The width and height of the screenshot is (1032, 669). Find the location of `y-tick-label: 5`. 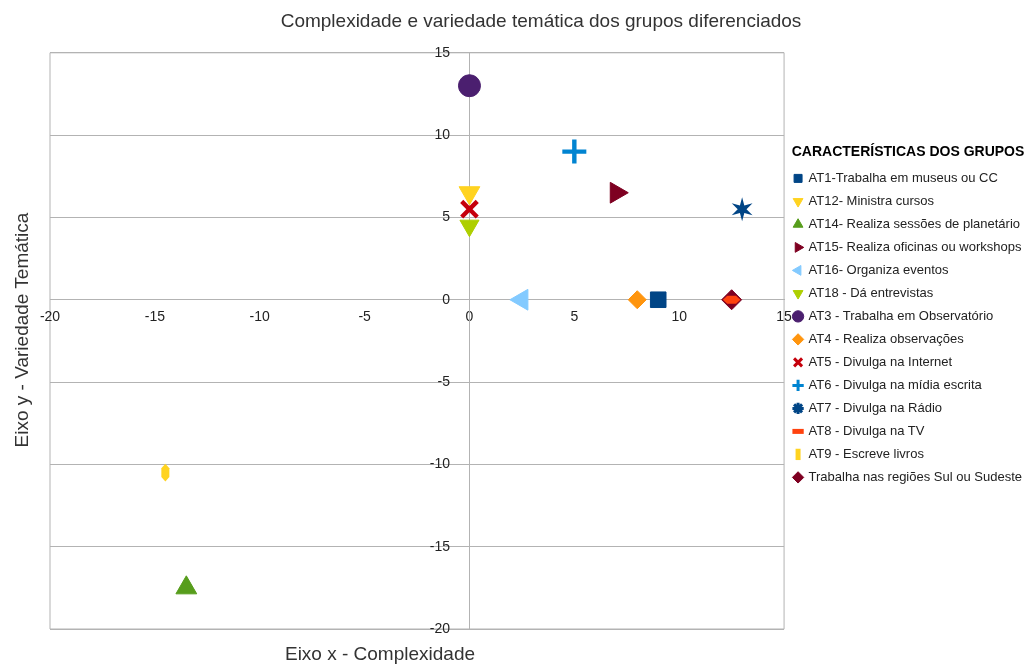

y-tick-label: 5 is located at coordinates (456, 216).